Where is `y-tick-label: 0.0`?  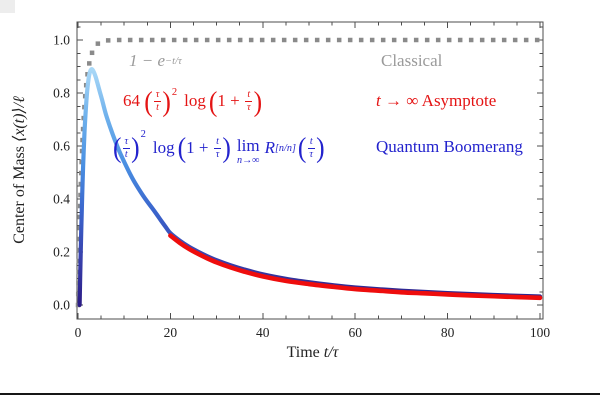 y-tick-label: 0.0 is located at coordinates (61, 305).